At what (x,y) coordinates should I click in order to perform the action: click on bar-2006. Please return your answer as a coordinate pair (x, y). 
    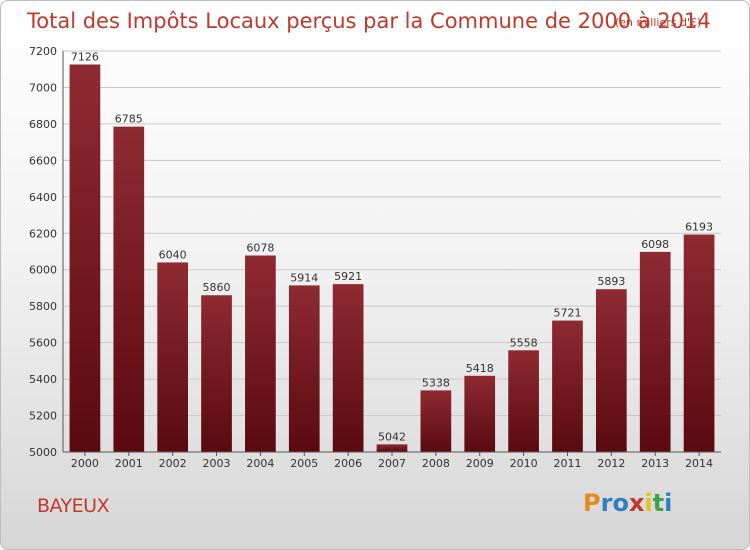
    Looking at the image, I should click on (348, 368).